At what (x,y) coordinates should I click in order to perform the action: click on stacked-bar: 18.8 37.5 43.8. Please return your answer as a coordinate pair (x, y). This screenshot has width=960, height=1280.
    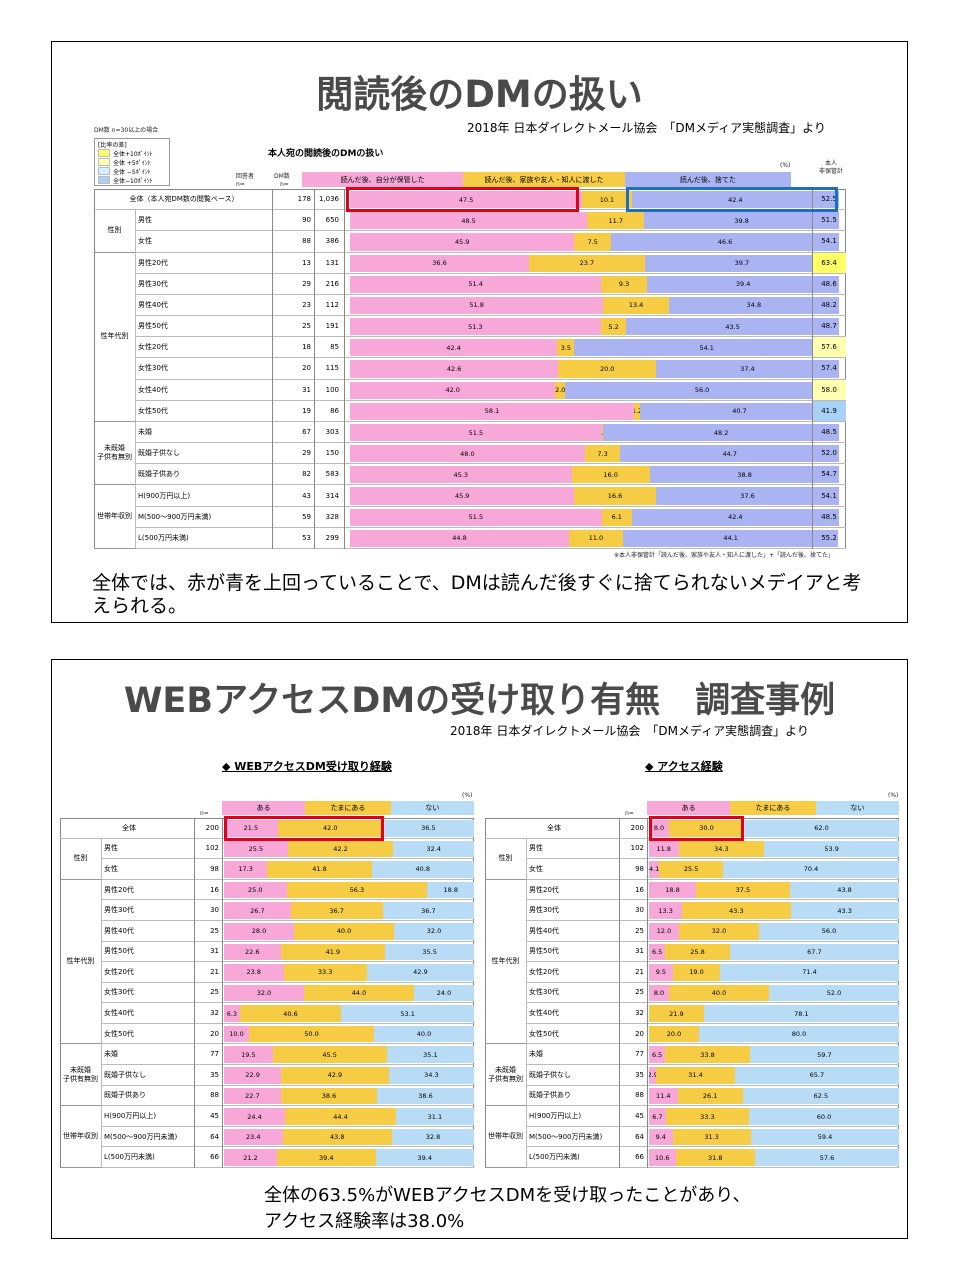
    Looking at the image, I should click on (774, 890).